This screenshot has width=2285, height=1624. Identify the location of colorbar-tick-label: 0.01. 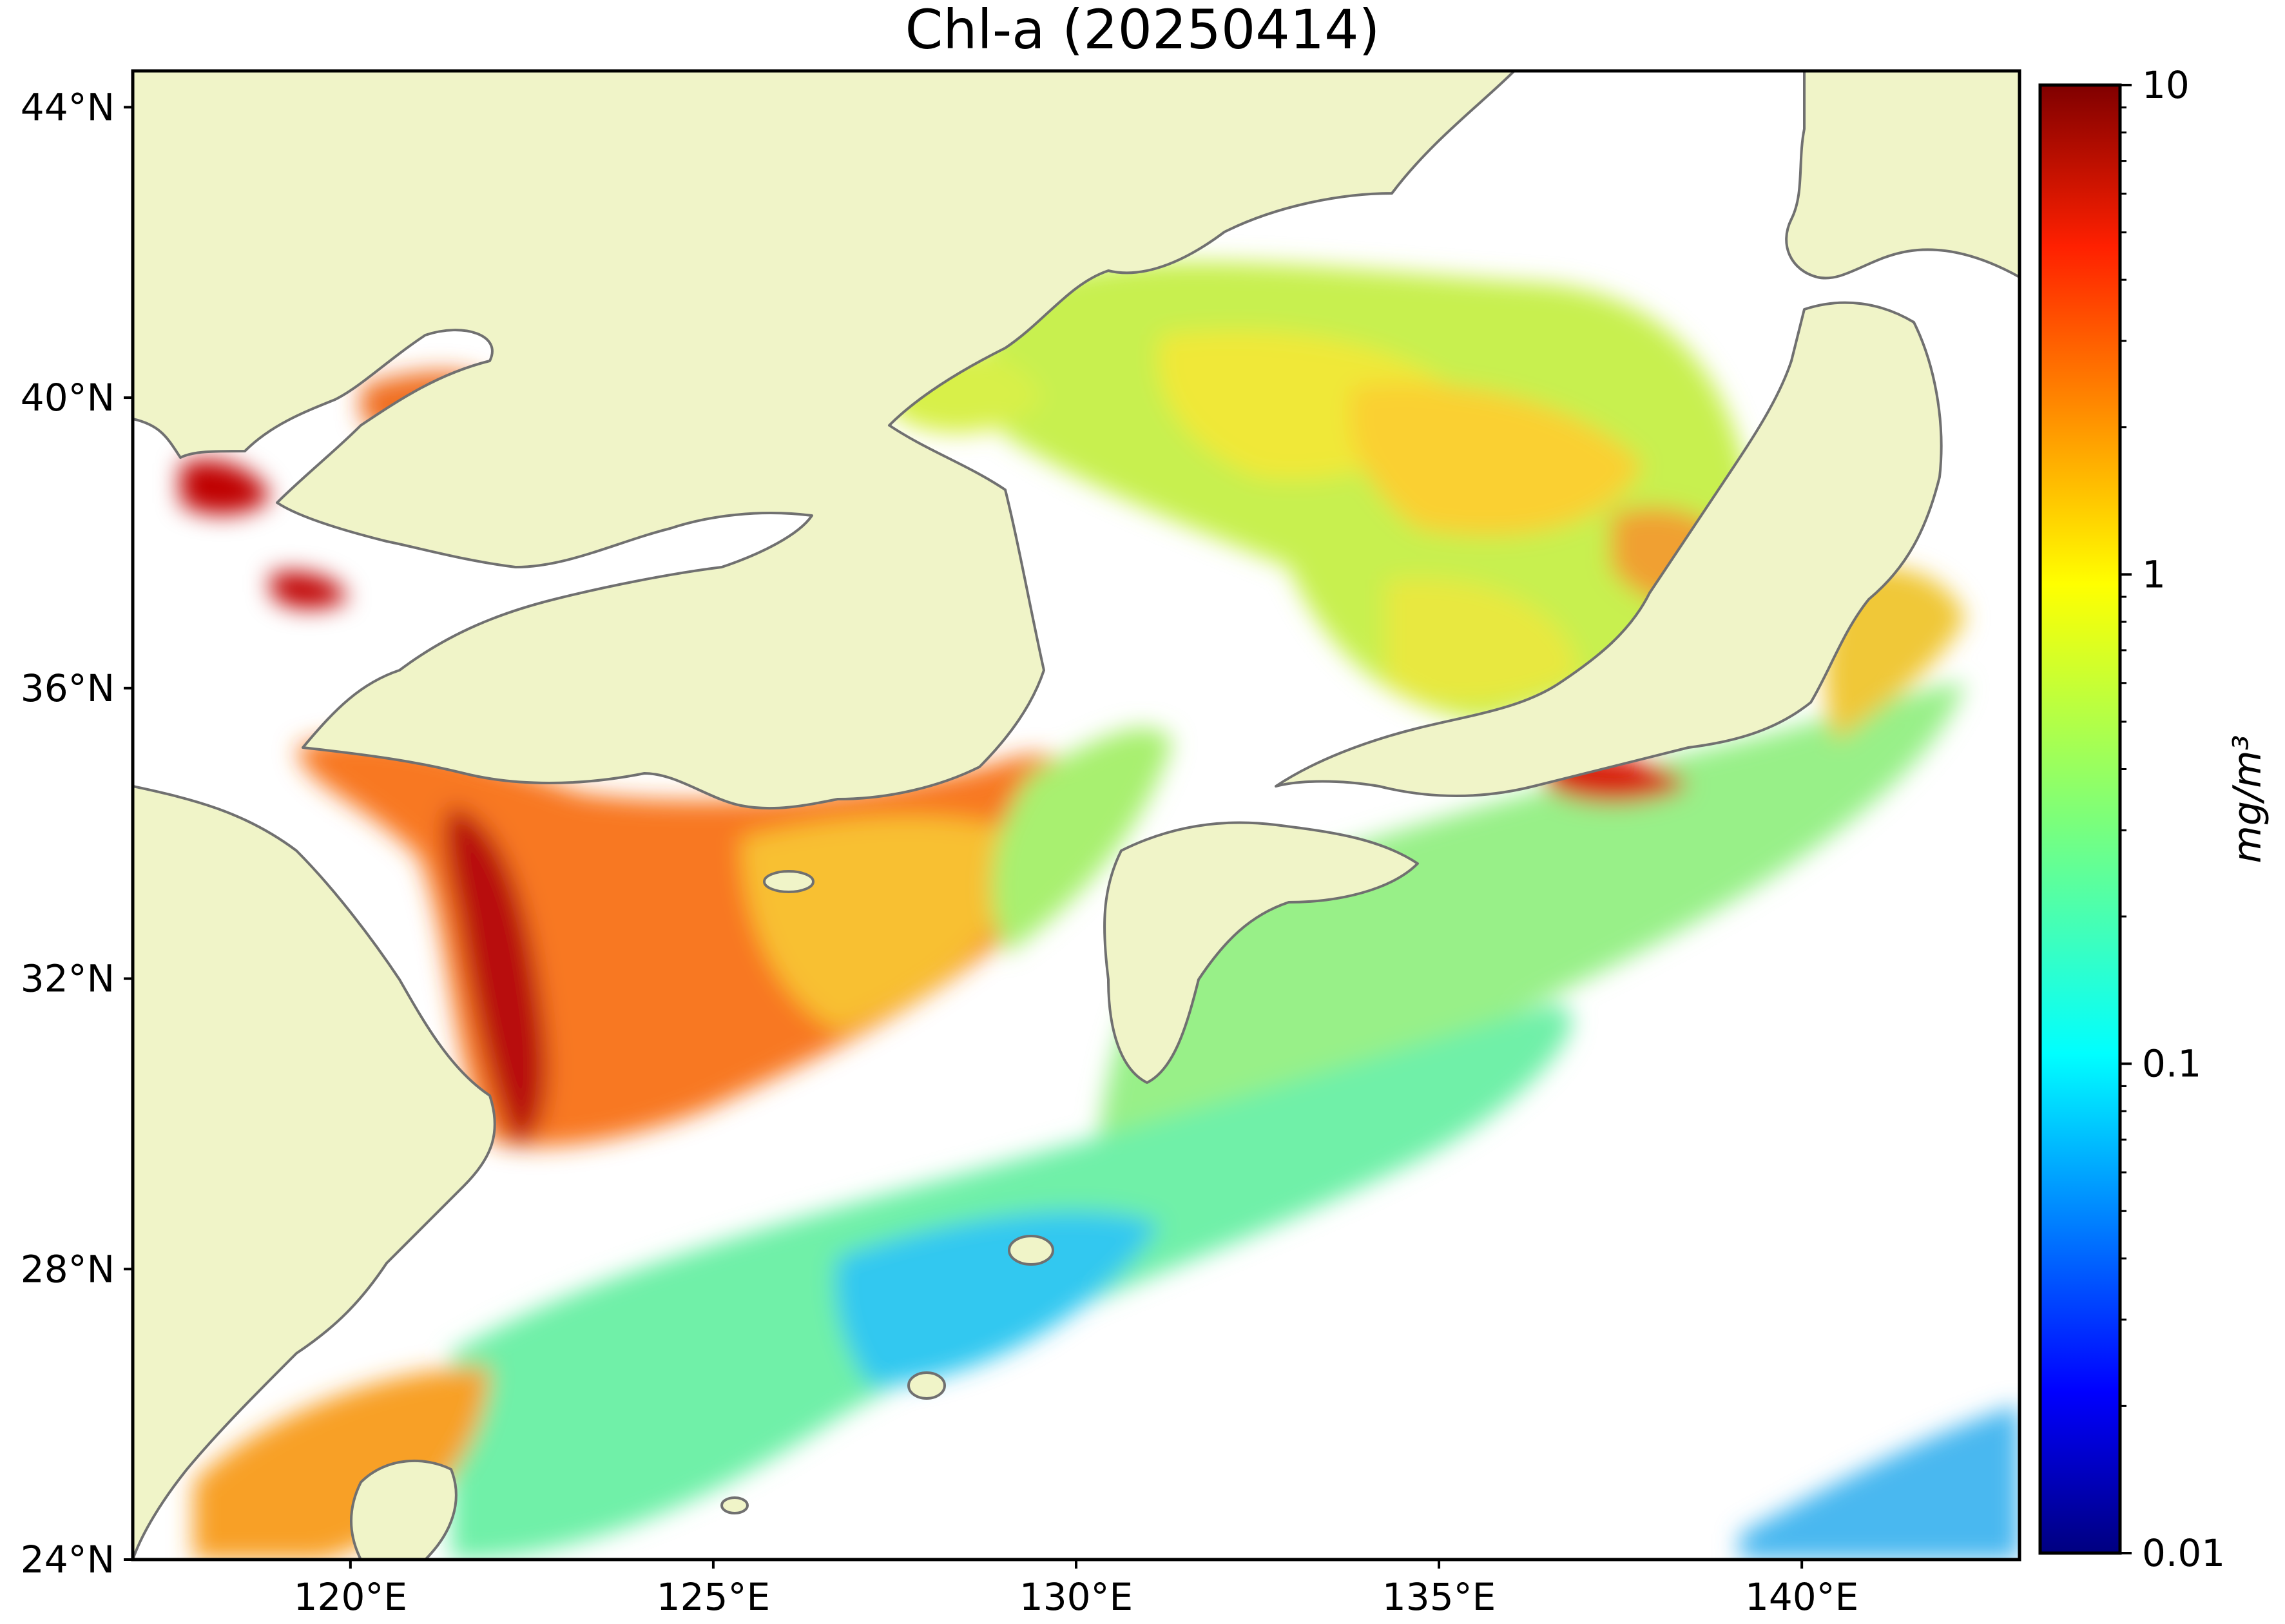
(2183, 1553).